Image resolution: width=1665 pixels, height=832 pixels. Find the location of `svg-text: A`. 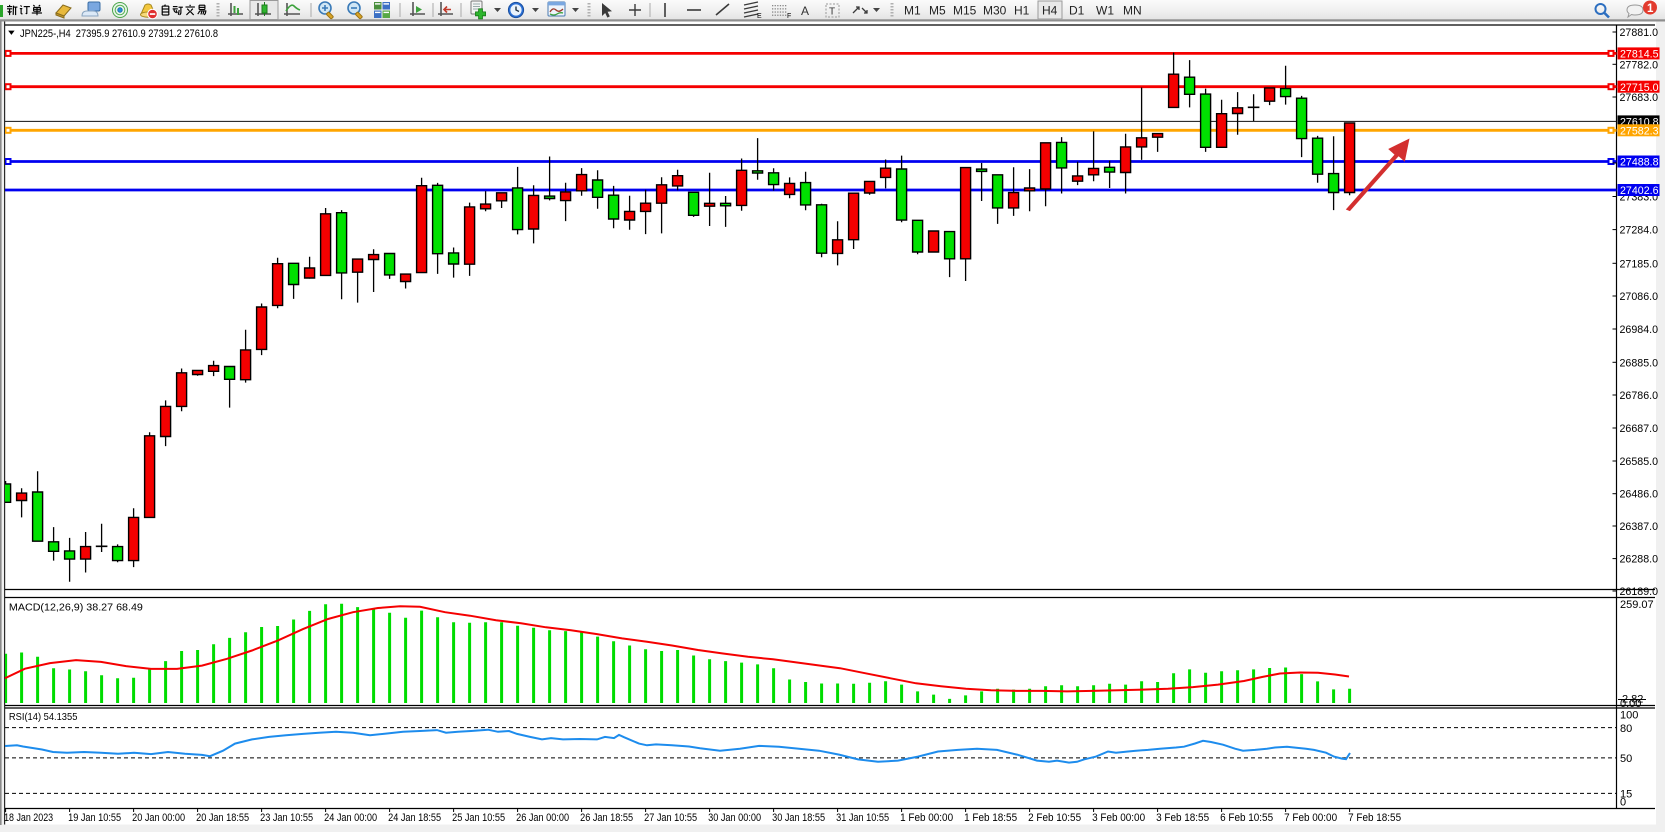

svg-text: A is located at coordinates (805, 11).